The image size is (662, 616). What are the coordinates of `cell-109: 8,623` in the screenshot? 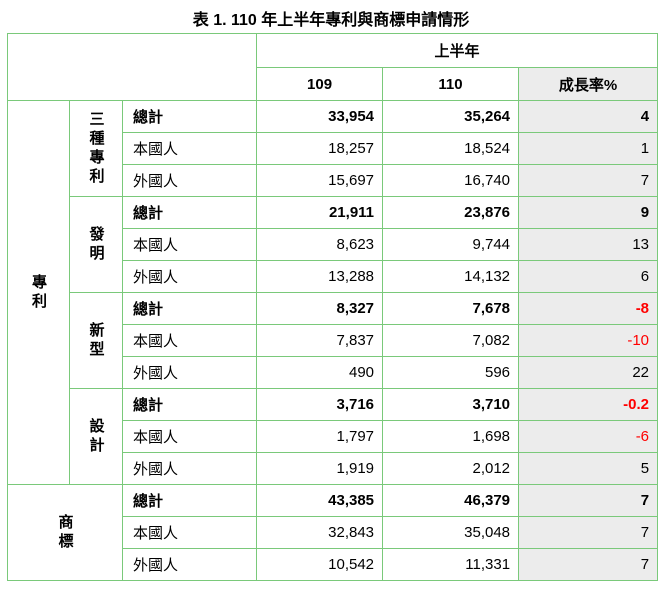 It's located at (320, 244).